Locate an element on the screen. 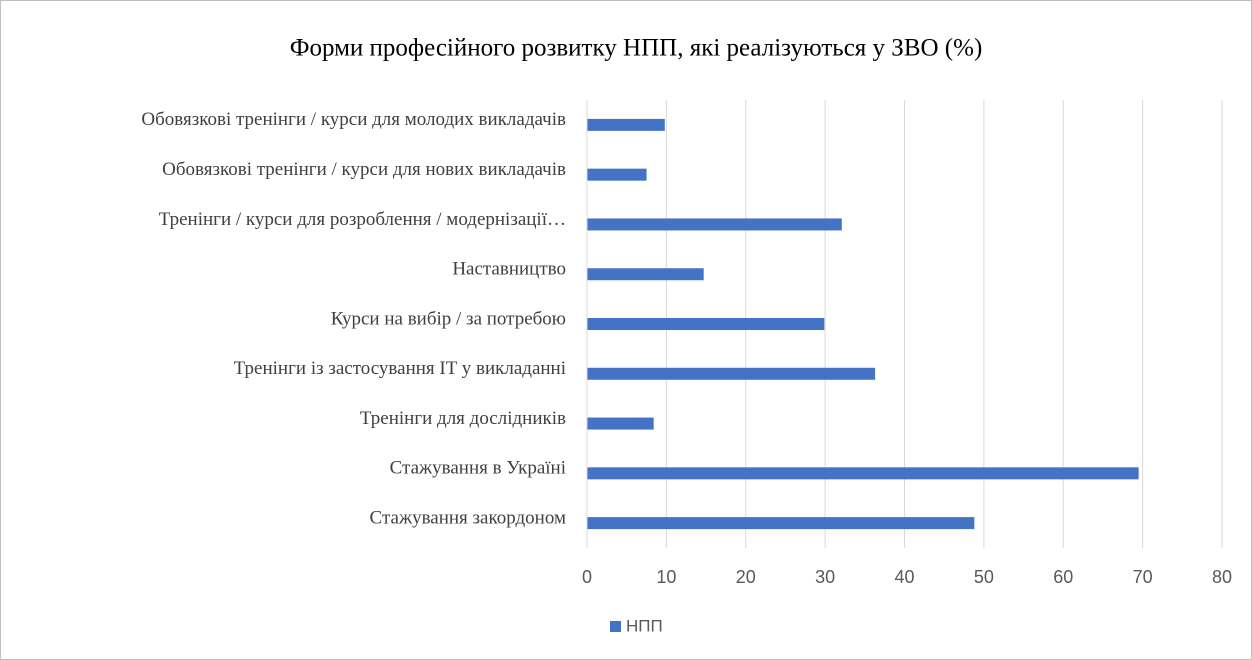  y-tick-label: Тренінги для дослідників is located at coordinates (463, 418).